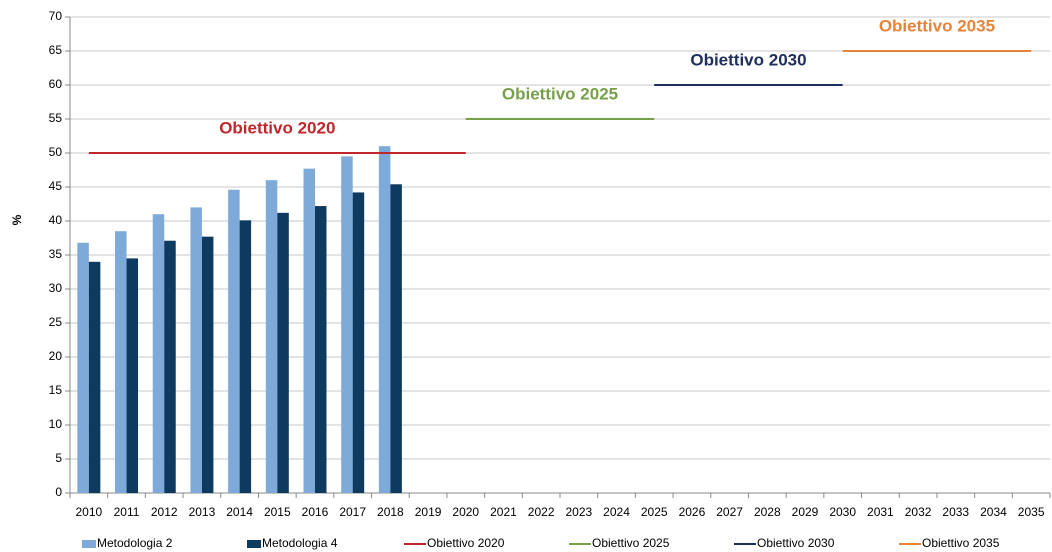 Image resolution: width=1052 pixels, height=552 pixels. I want to click on x-tick-label: 2010, so click(88, 512).